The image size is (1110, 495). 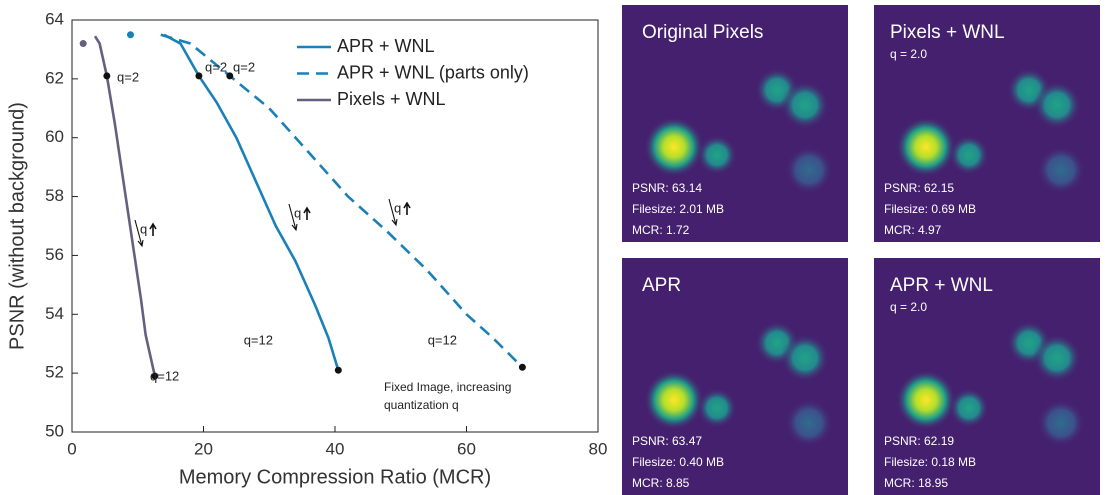 I want to click on x-tick-label: 0, so click(x=71, y=448).